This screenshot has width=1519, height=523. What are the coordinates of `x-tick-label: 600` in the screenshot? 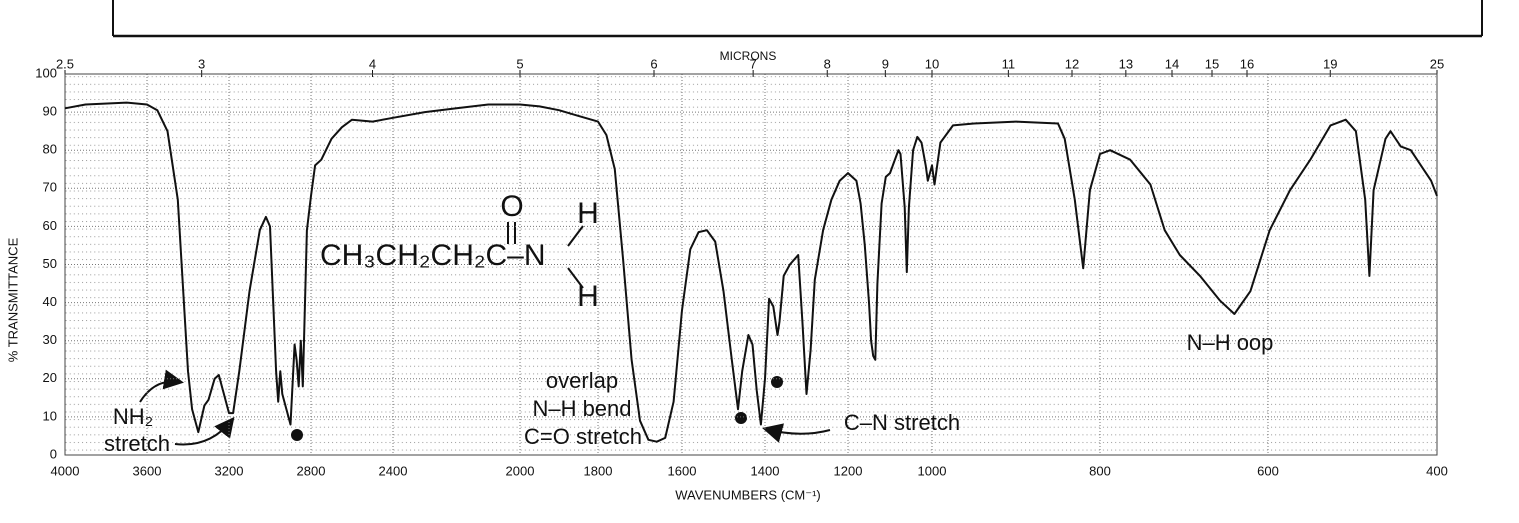 It's located at (1268, 470).